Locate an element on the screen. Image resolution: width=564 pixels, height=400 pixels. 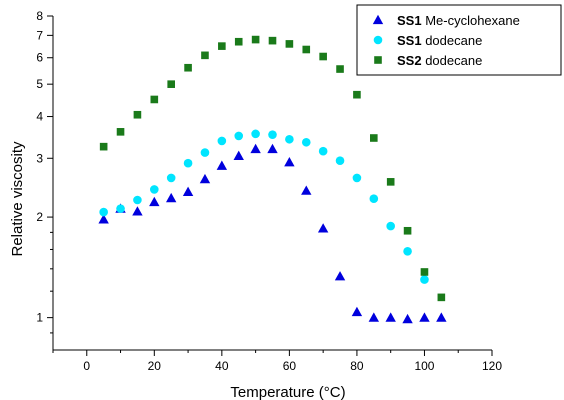
x-tick-label: 0 is located at coordinates (86, 366).